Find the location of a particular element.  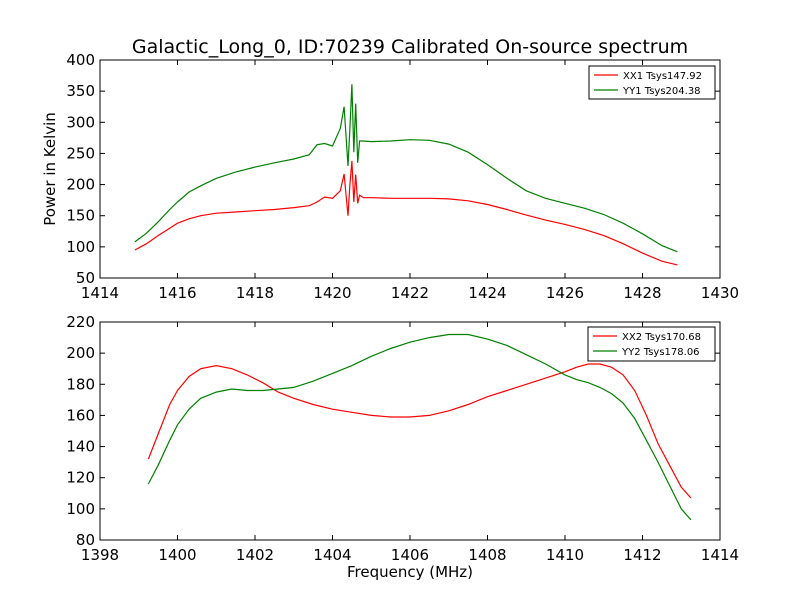

x-tick-label: 1430 is located at coordinates (720, 293).